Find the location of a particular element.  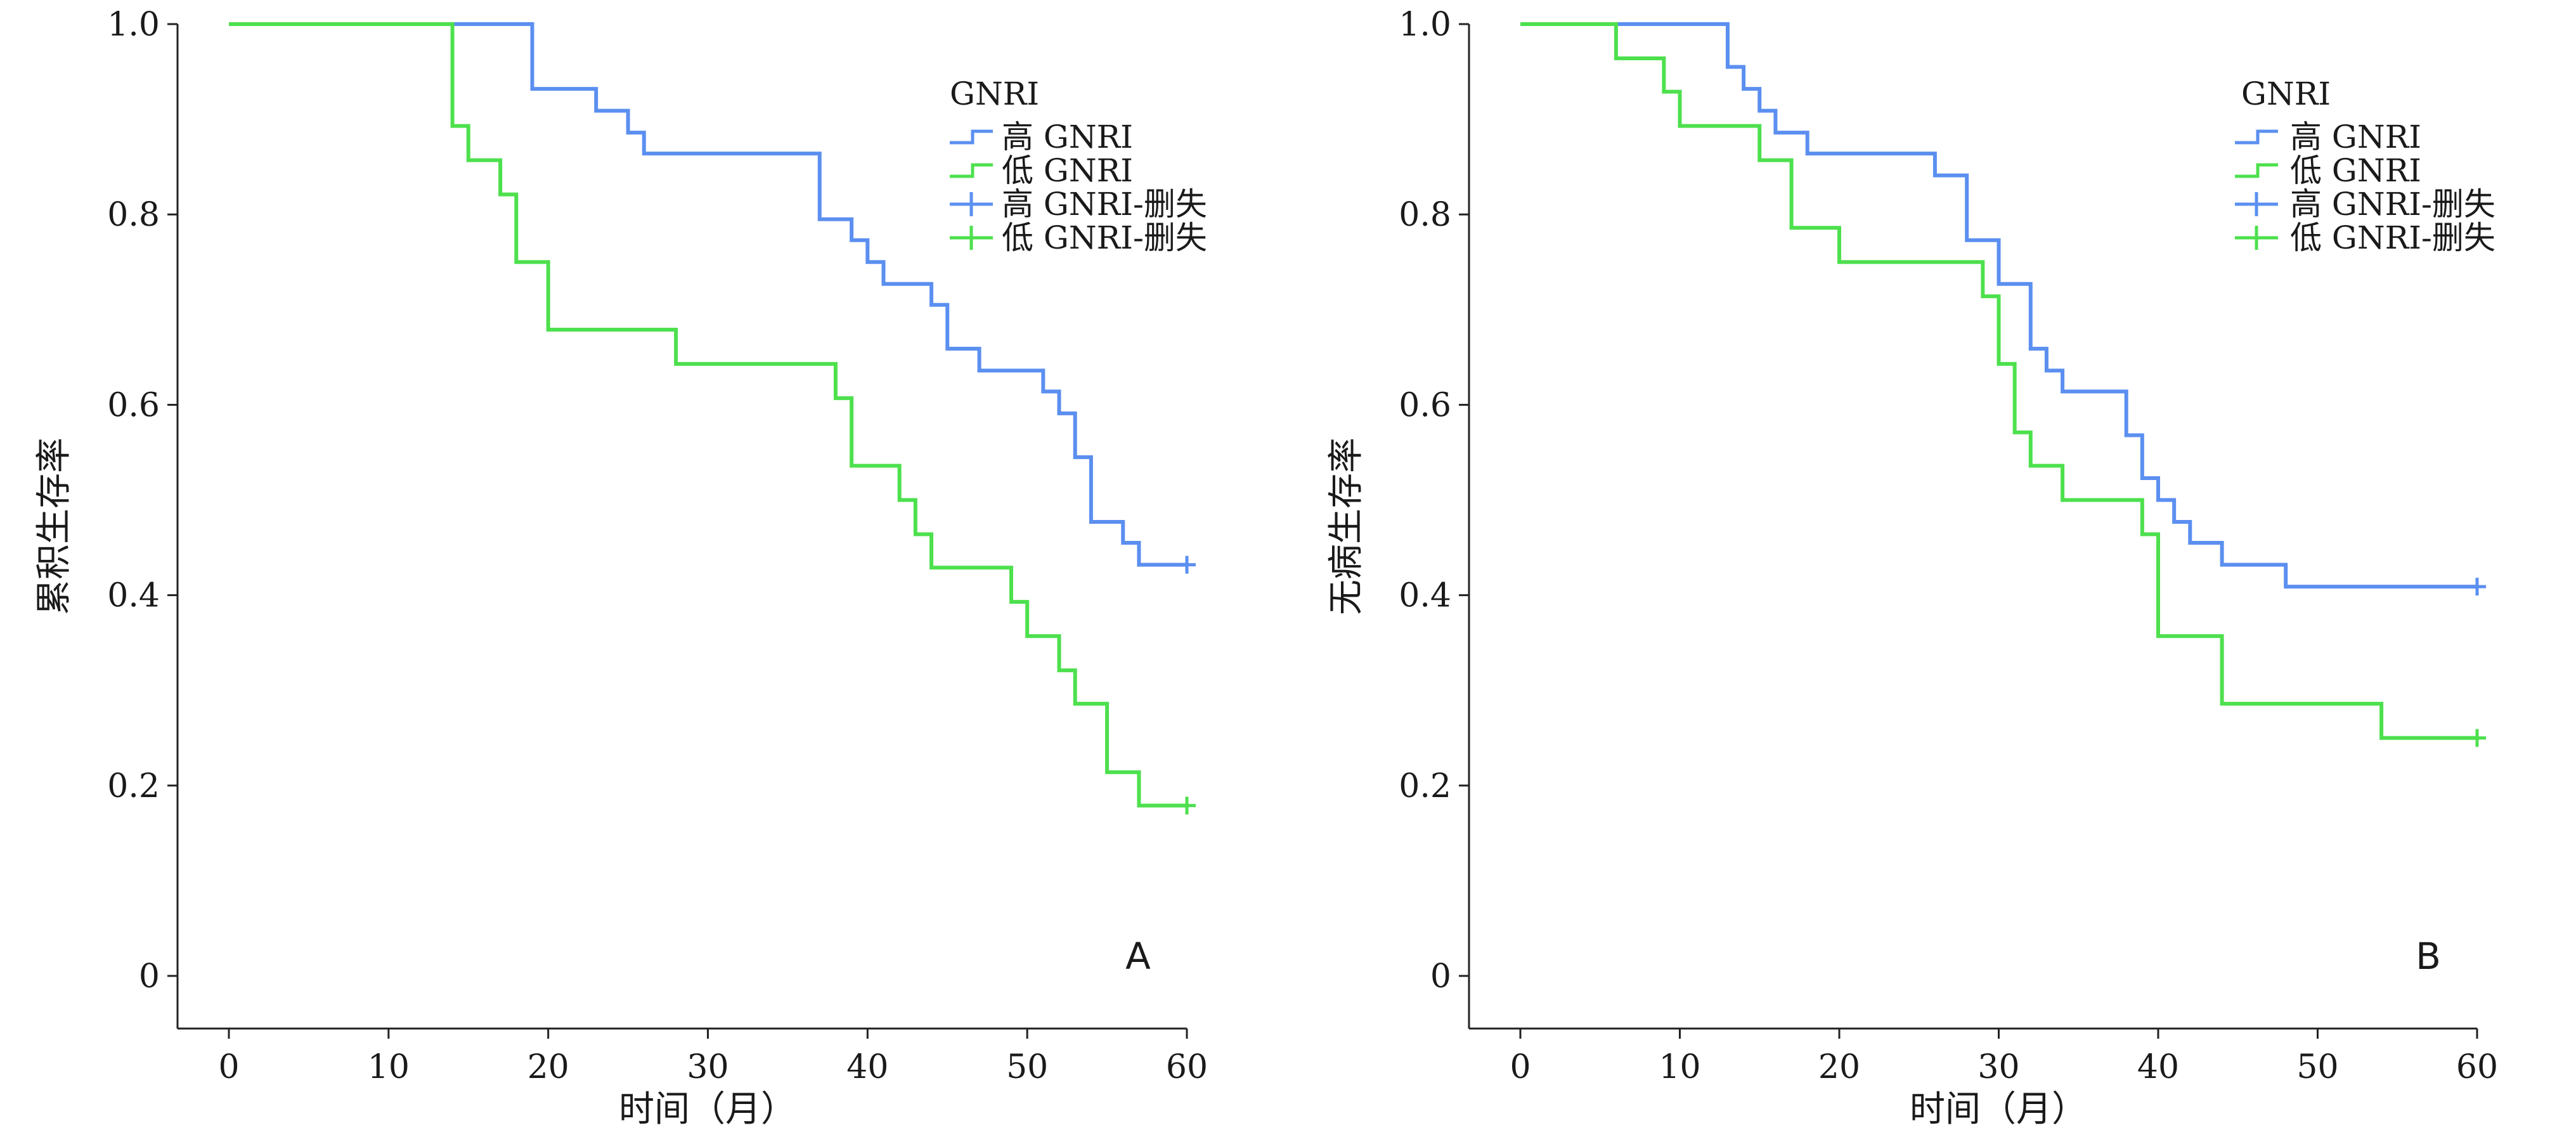

y-axis-title: 无病生存率 is located at coordinates (1346, 526).